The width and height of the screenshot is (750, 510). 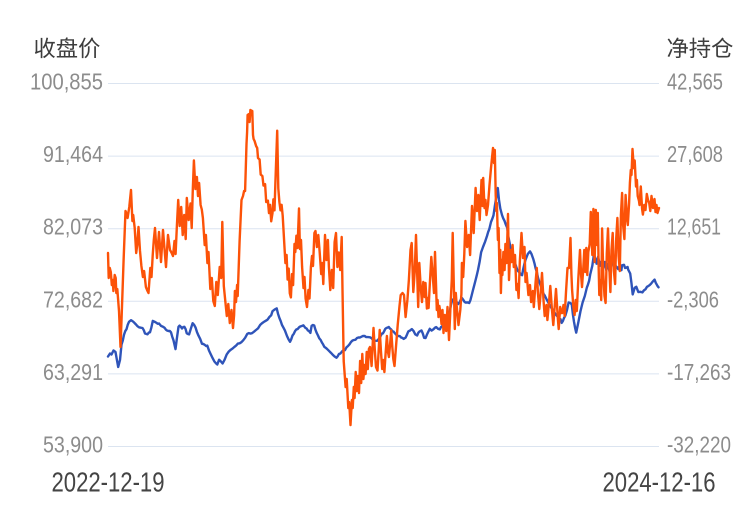 I want to click on svg-text: 63,291, so click(x=73, y=372).